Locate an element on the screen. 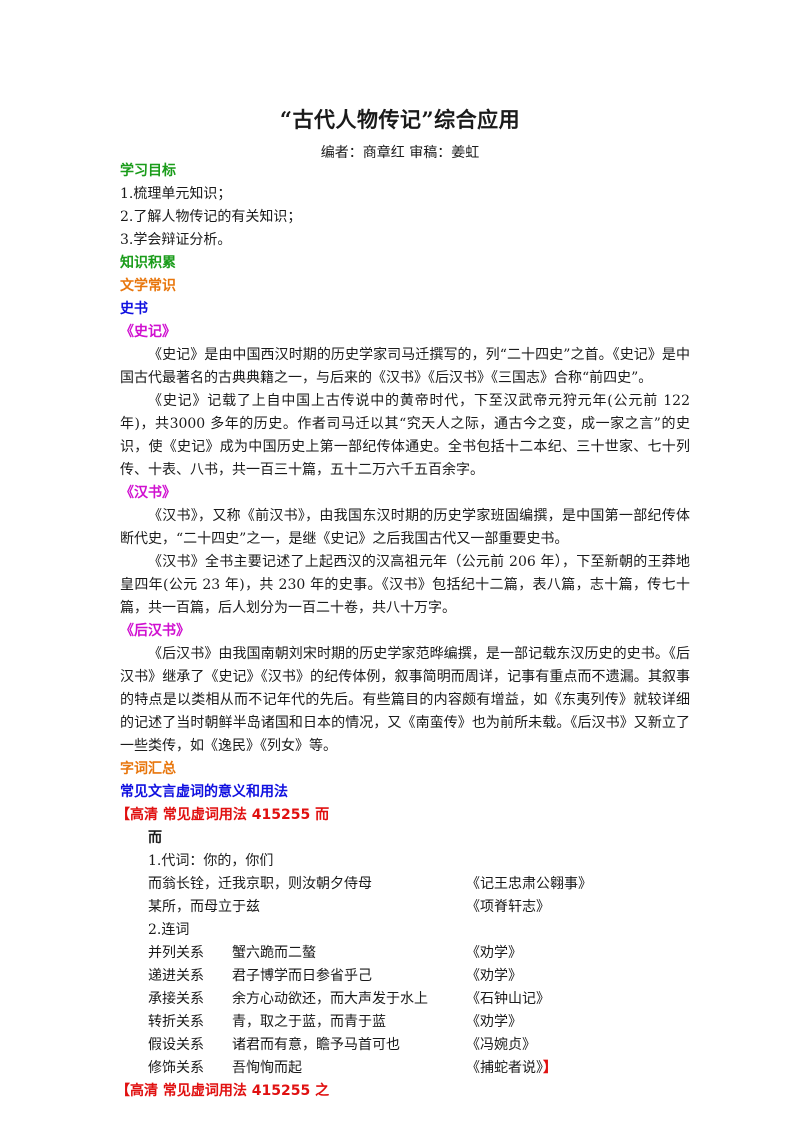 The width and height of the screenshot is (800, 1132). example-row: 假设关系 诸君而有意，瞻予马首可也 《冯婉贞》 is located at coordinates (419, 1045).